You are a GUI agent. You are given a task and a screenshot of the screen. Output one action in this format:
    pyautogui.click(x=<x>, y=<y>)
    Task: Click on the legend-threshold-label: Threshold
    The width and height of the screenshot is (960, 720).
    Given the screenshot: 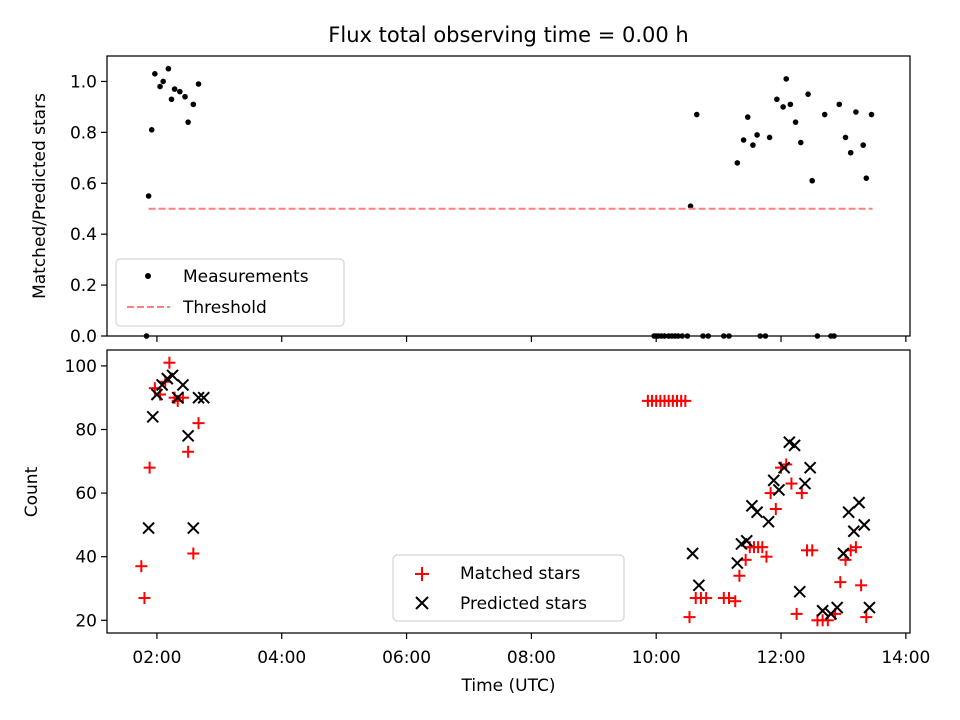 What is the action you would take?
    pyautogui.click(x=224, y=308)
    